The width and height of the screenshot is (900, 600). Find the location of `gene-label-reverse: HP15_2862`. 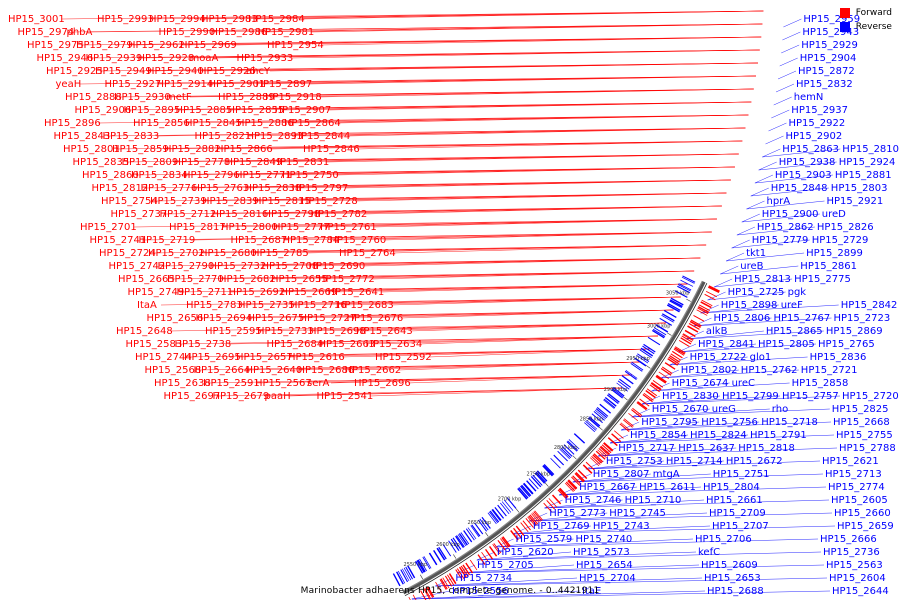

gene-label-reverse: HP15_2862 is located at coordinates (785, 227).